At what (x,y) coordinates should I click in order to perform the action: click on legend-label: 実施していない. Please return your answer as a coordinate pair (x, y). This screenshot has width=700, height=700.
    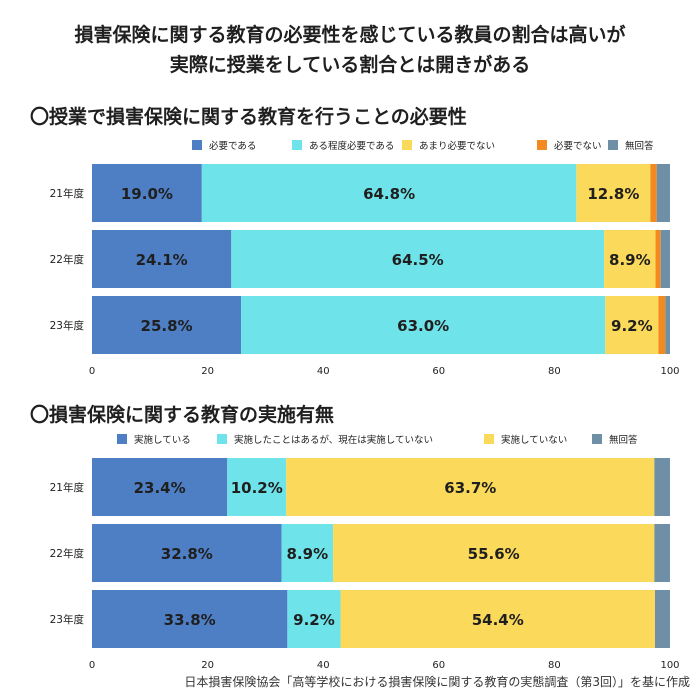
    Looking at the image, I should click on (534, 440).